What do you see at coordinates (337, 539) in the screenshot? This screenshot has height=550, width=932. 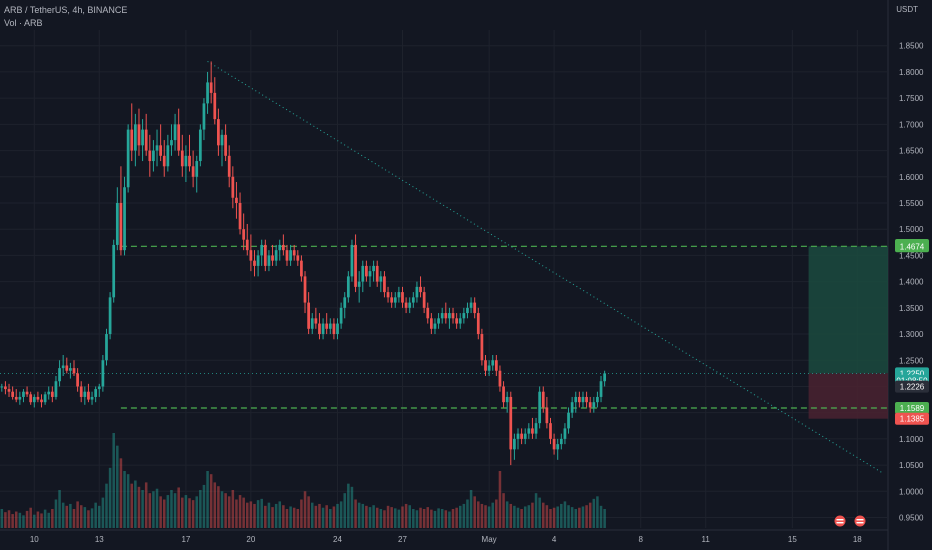 I see `x-tick-label: 24` at bounding box center [337, 539].